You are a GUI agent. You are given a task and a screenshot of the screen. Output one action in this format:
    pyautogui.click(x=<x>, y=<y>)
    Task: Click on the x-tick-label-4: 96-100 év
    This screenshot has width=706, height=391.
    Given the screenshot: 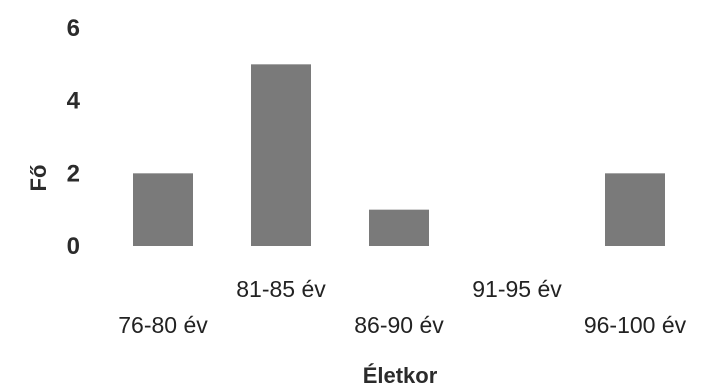 What is the action you would take?
    pyautogui.click(x=635, y=325)
    